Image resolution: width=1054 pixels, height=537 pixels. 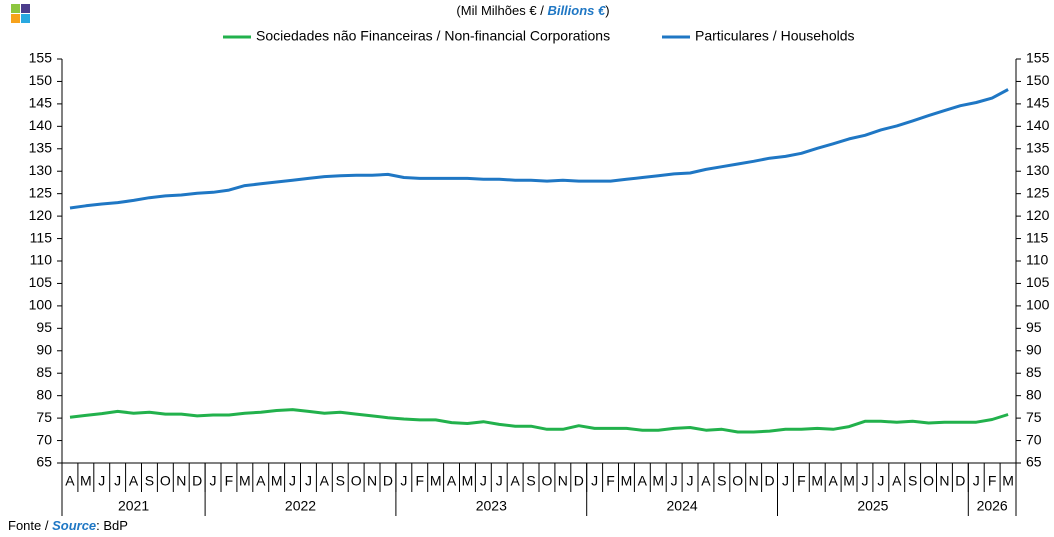 I want to click on source: Fonte / Source: BdP, so click(x=68, y=525).